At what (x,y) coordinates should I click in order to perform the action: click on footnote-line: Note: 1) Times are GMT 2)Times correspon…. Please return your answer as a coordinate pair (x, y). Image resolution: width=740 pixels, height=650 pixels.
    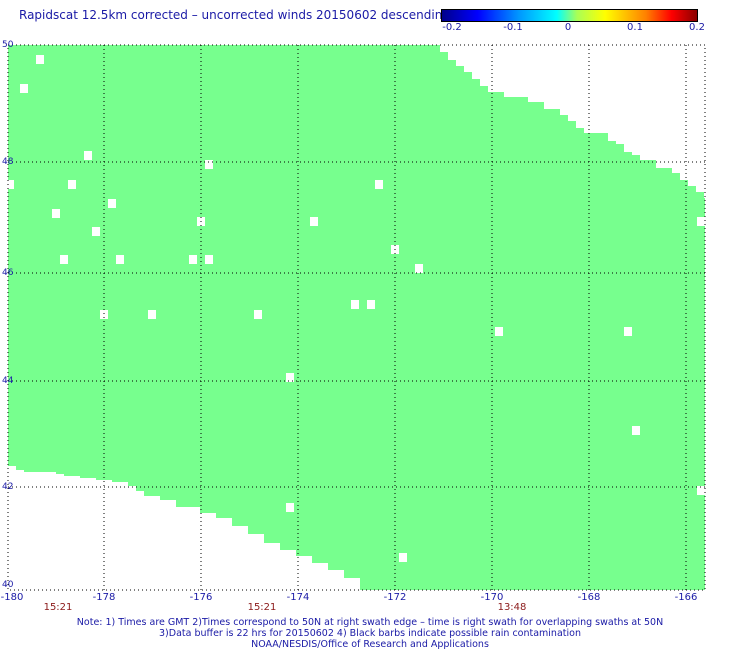
    Looking at the image, I should click on (370, 622).